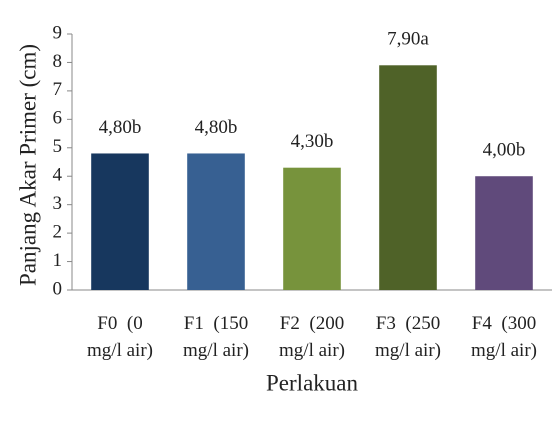  Describe the element at coordinates (58, 89) in the screenshot. I see `y-tick-label: 7` at that location.